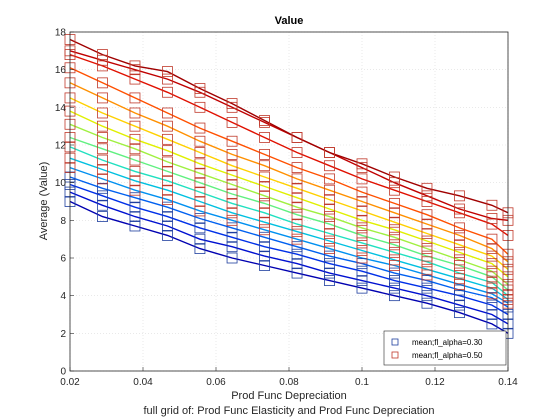 This screenshot has height=420, width=560. I want to click on data-point-s13-p4, so click(200, 107).